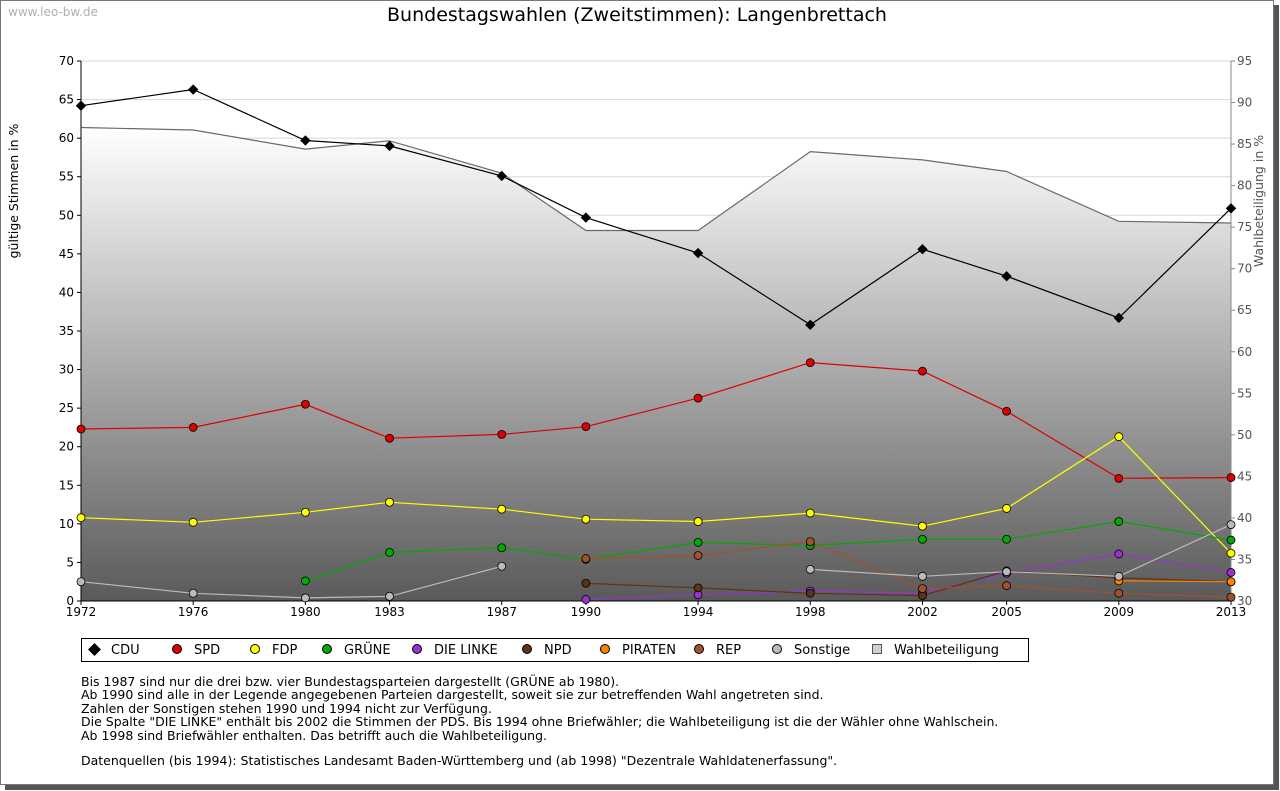 The image size is (1280, 791). Describe the element at coordinates (66, 408) in the screenshot. I see `y-tick-label: 25` at that location.